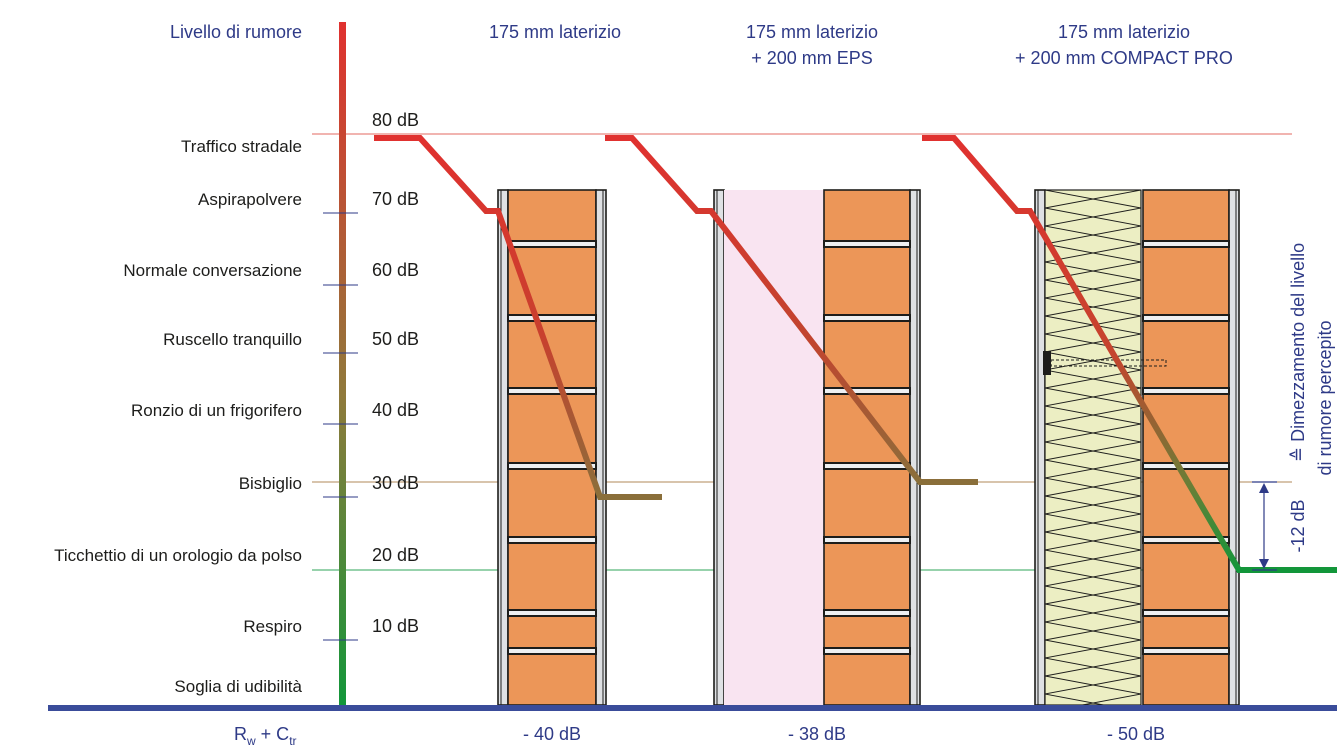 Image resolution: width=1337 pixels, height=754 pixels. I want to click on wall-2-noise-curve, so click(791, 310).